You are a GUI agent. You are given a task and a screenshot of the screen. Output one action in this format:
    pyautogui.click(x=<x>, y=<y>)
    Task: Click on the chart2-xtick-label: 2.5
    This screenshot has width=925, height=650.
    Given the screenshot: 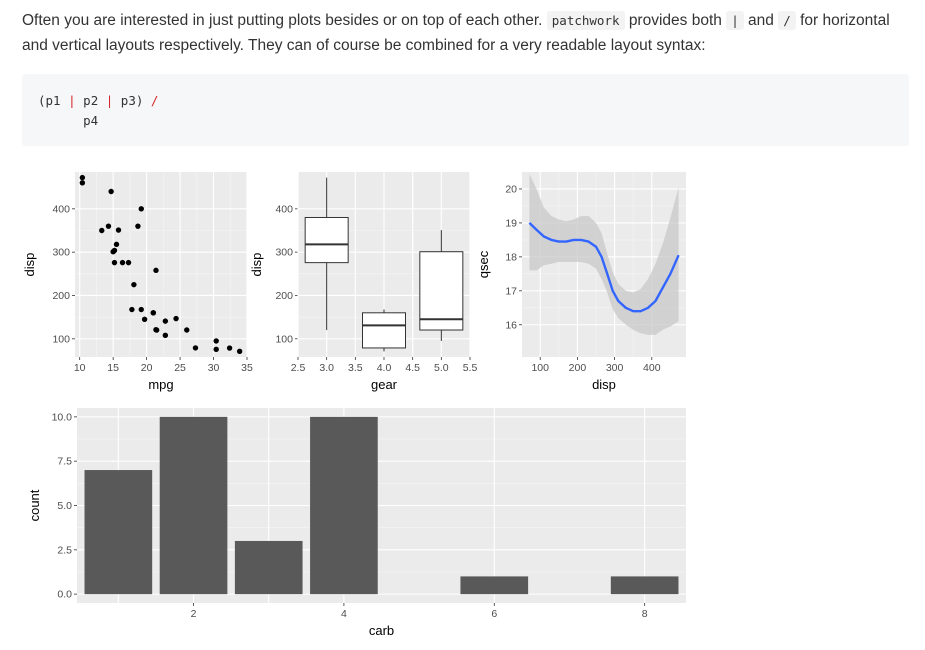 What is the action you would take?
    pyautogui.click(x=298, y=368)
    